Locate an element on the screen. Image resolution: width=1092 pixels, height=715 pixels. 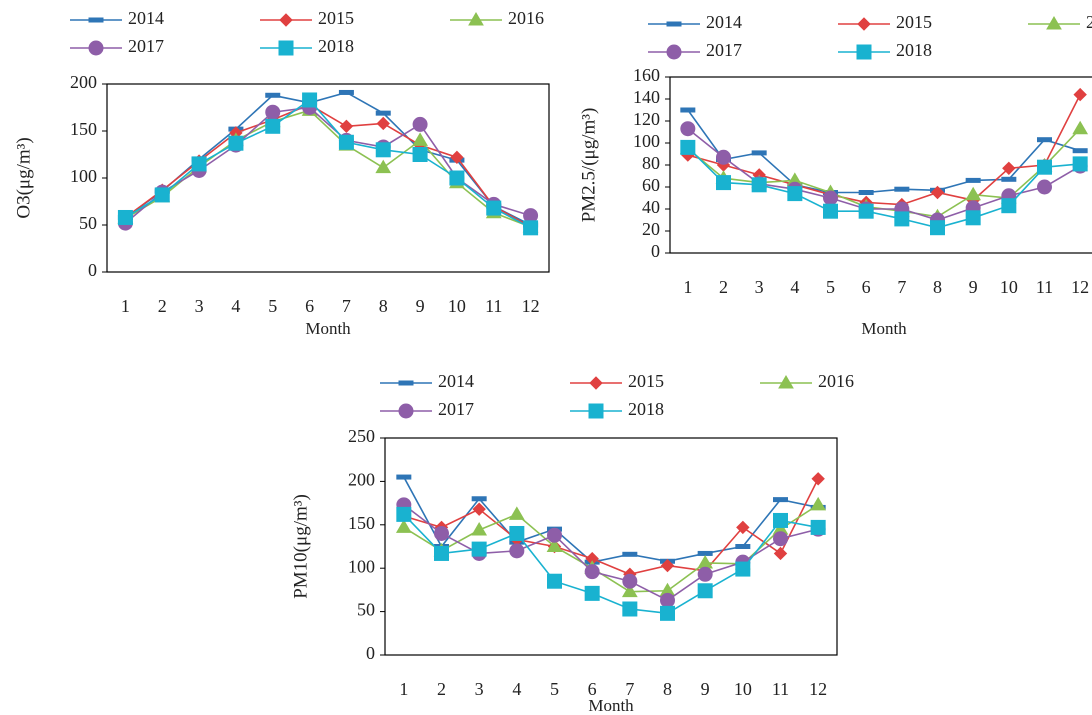
y-tick-label: 250 is located at coordinates (361, 436).